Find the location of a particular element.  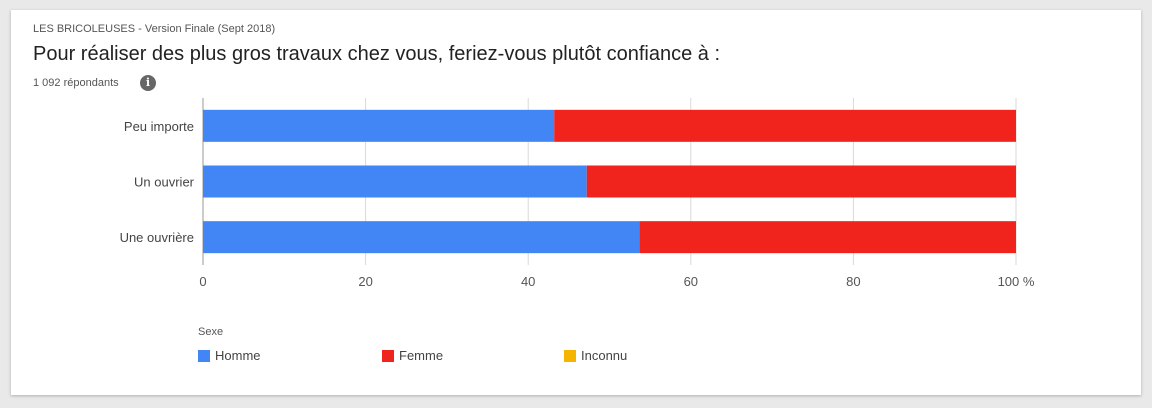

legend-item-inconnu: Inconnu is located at coordinates (595, 355).